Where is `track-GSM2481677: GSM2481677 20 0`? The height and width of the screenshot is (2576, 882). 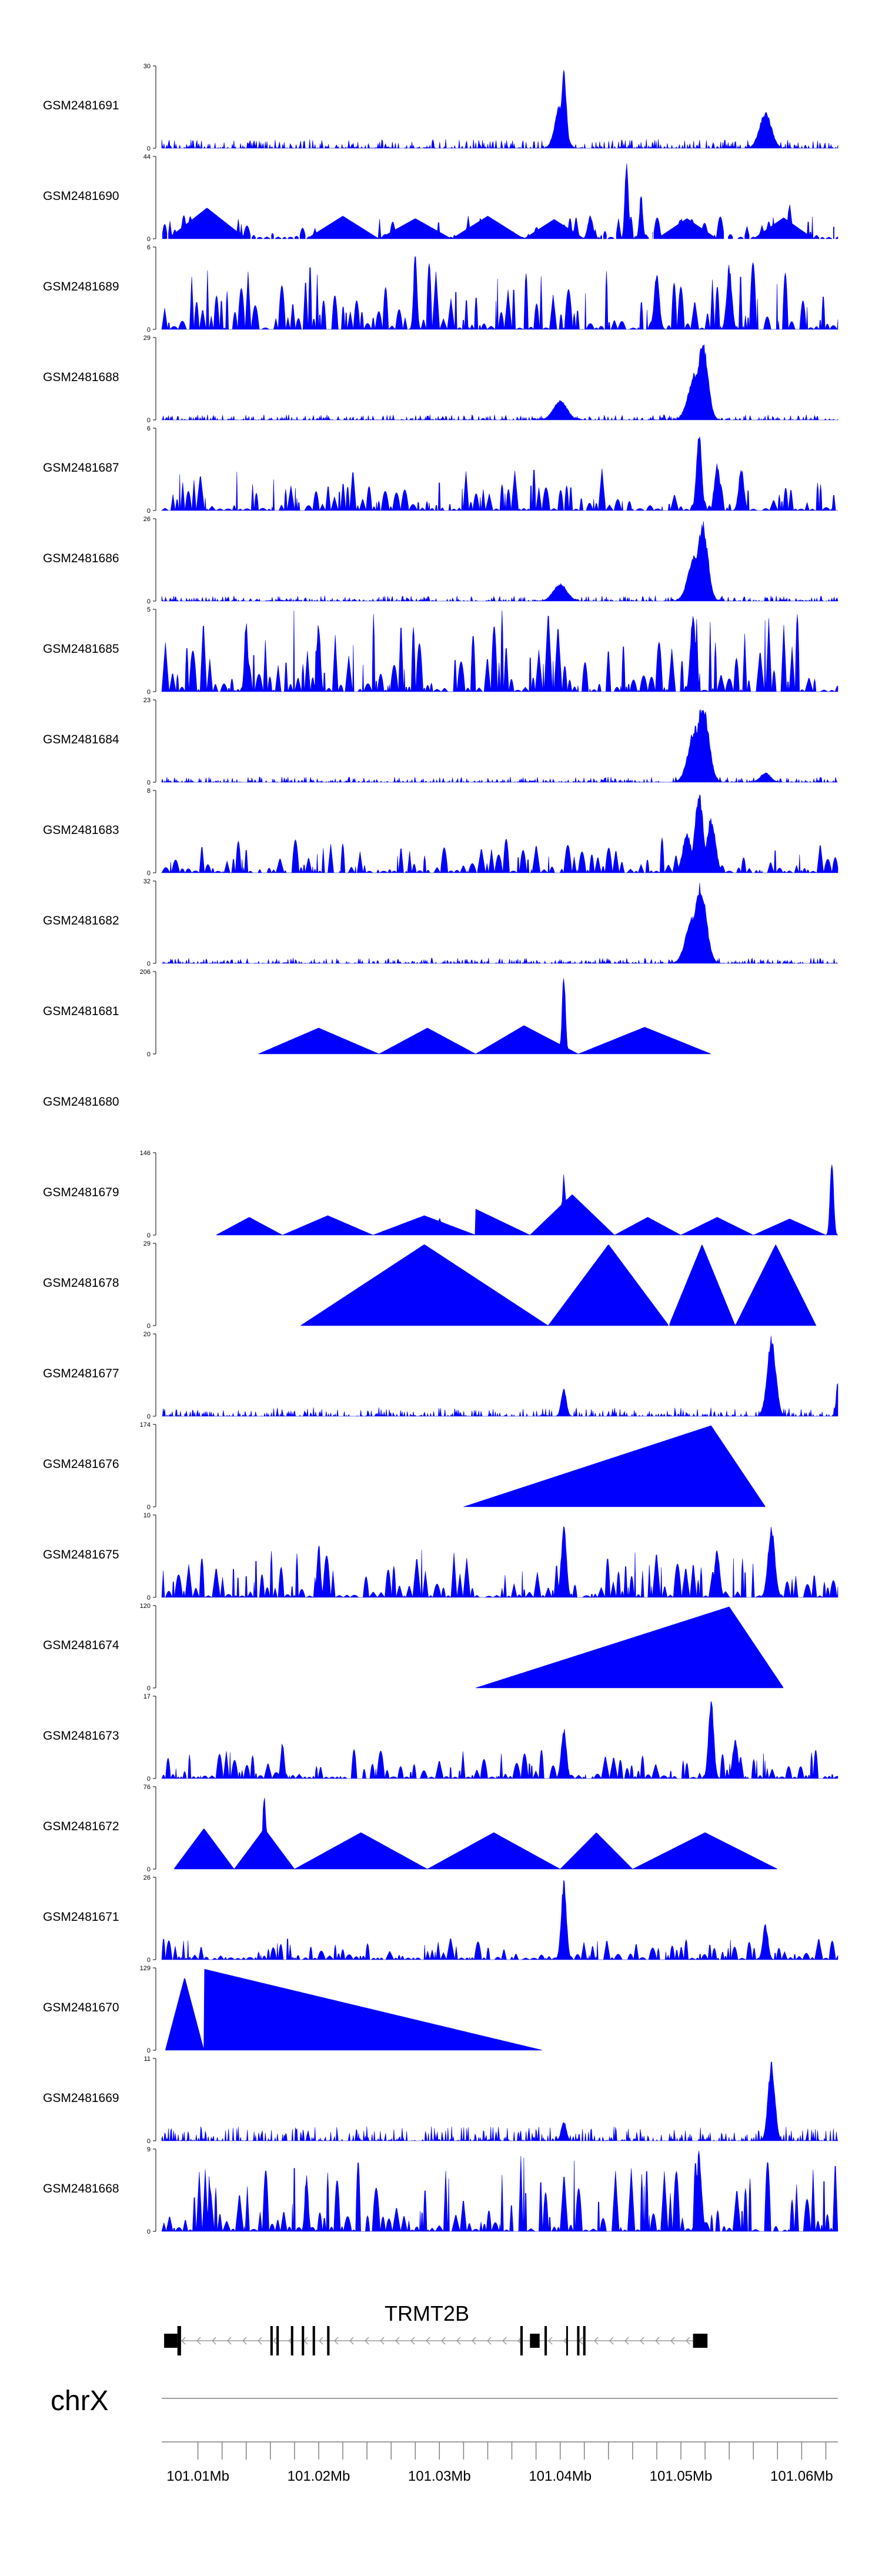 track-GSM2481677: GSM2481677 20 0 is located at coordinates (440, 1375).